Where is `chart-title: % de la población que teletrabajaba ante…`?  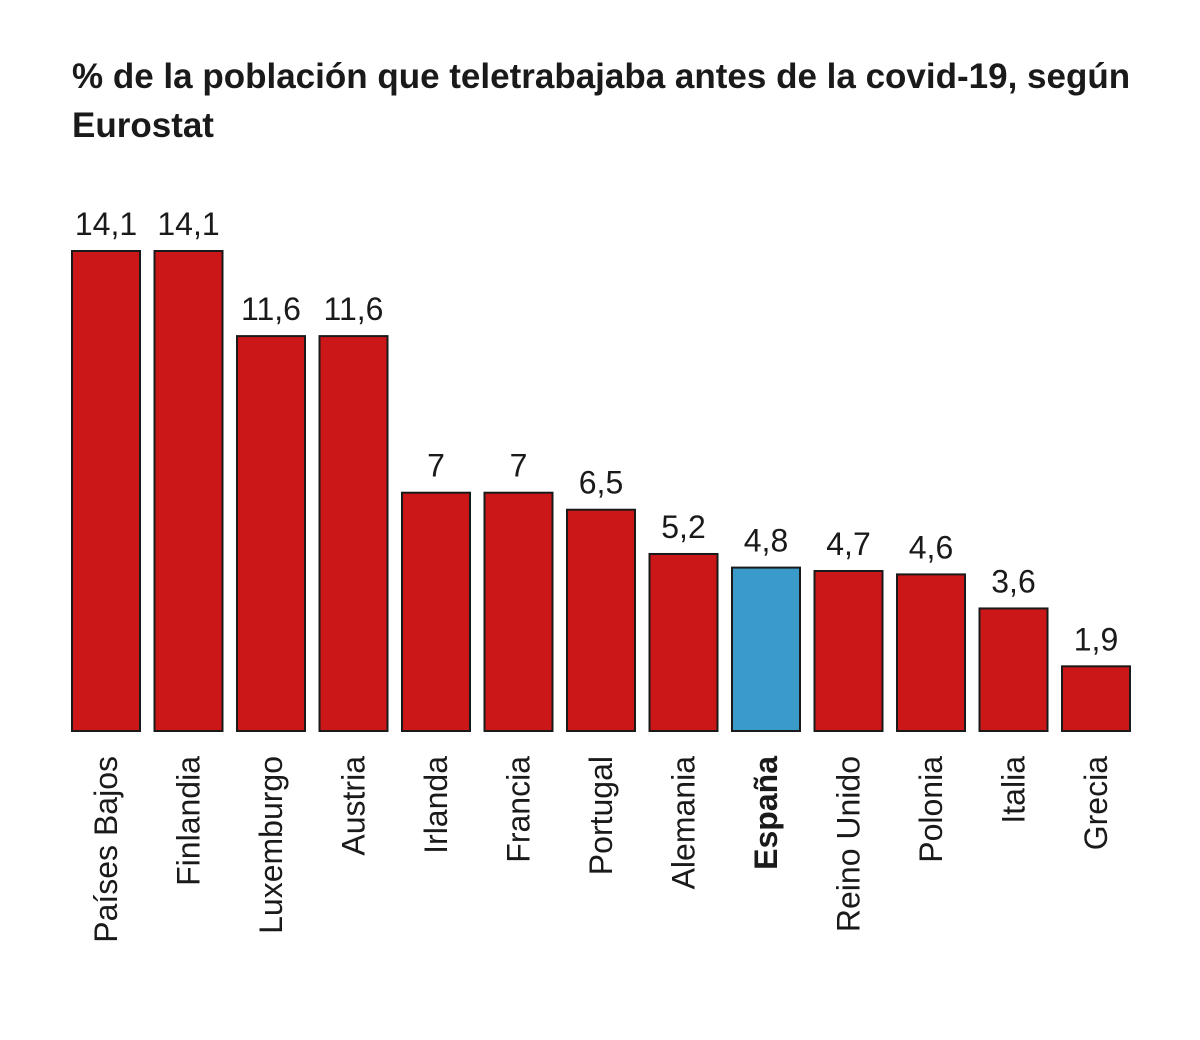 chart-title: % de la población que teletrabajaba ante… is located at coordinates (601, 101).